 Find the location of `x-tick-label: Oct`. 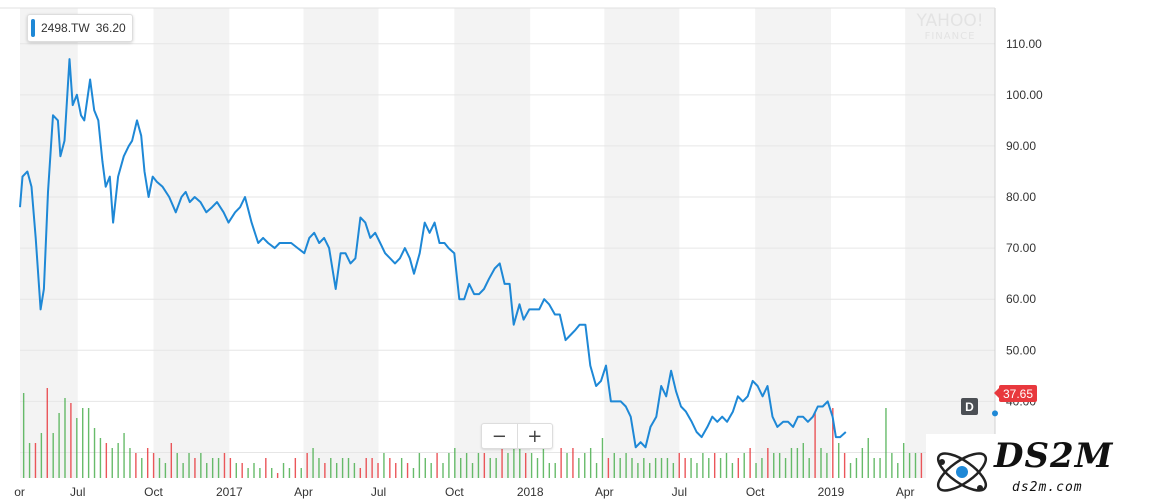

x-tick-label: Oct is located at coordinates (454, 492).